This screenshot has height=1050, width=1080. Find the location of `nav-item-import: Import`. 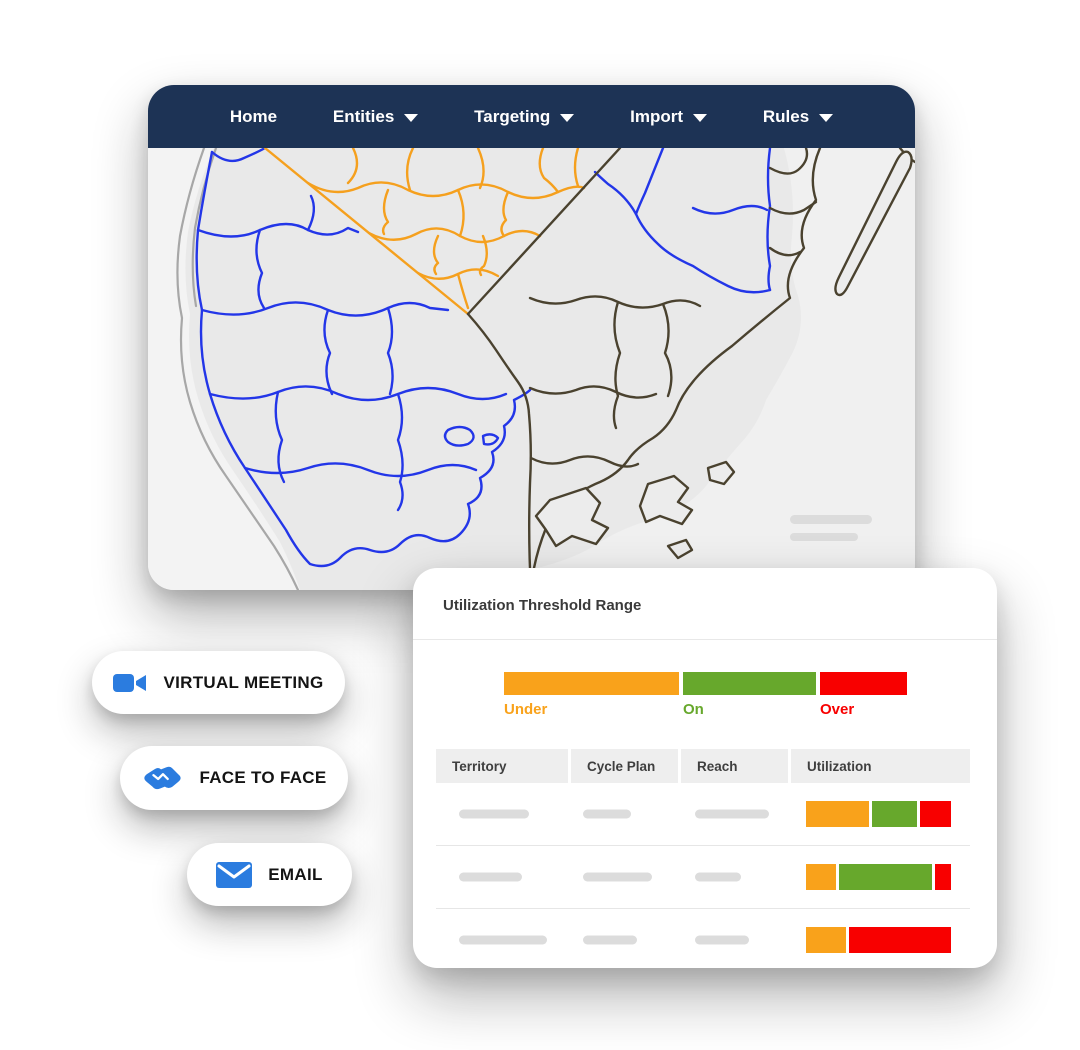

nav-item-import: Import is located at coordinates (669, 116).